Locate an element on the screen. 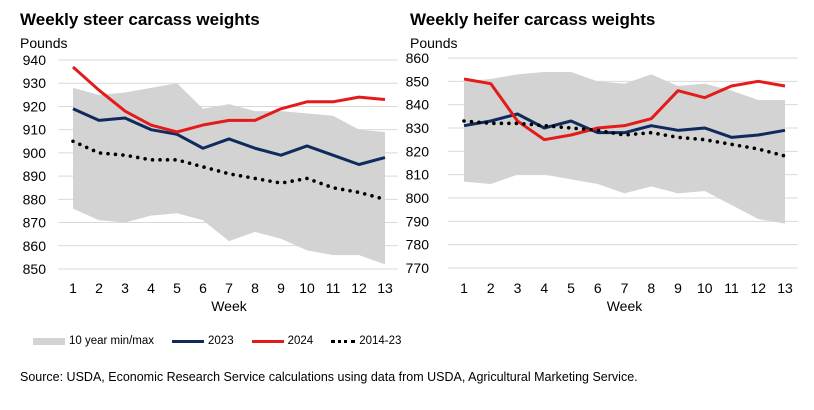  legend-item-2023: 2023 is located at coordinates (203, 341).